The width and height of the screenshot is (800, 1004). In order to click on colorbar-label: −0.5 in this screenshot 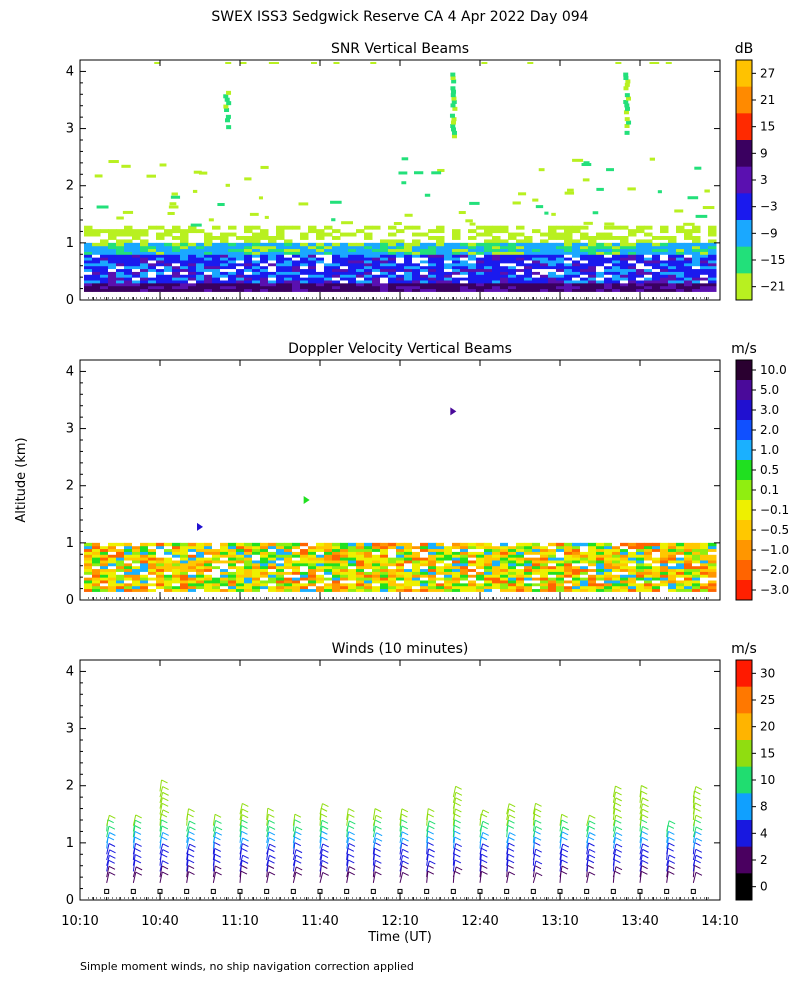, I will do `click(774, 530)`.